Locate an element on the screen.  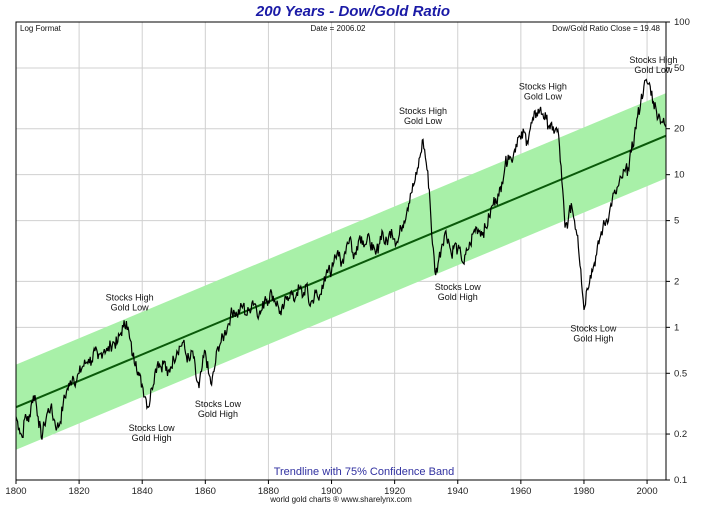
y-tick-label: 5 is located at coordinates (676, 221).